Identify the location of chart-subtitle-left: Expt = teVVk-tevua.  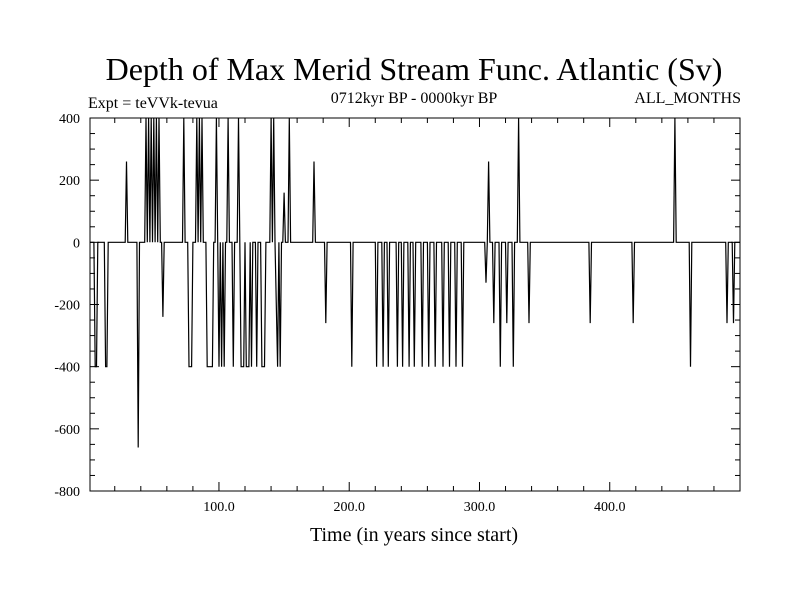
(153, 103).